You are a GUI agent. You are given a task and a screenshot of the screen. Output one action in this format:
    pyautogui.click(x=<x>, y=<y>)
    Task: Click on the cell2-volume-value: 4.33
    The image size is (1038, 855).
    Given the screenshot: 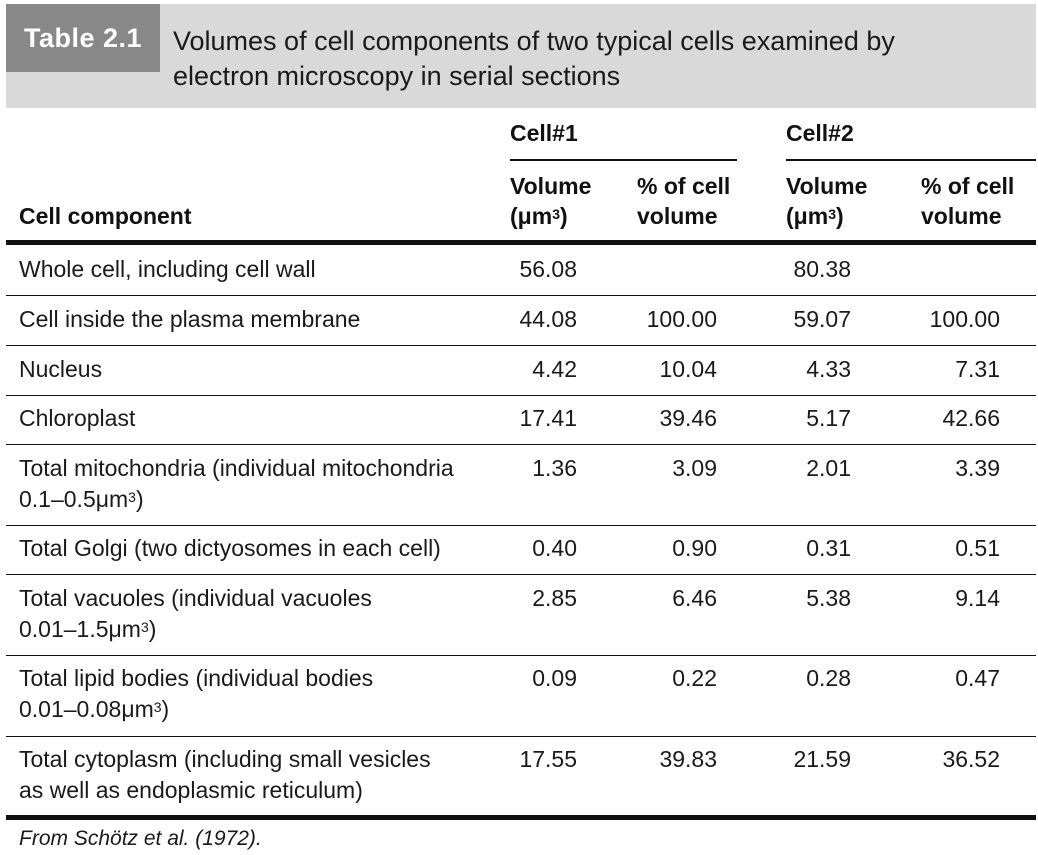 What is the action you would take?
    pyautogui.click(x=828, y=369)
    